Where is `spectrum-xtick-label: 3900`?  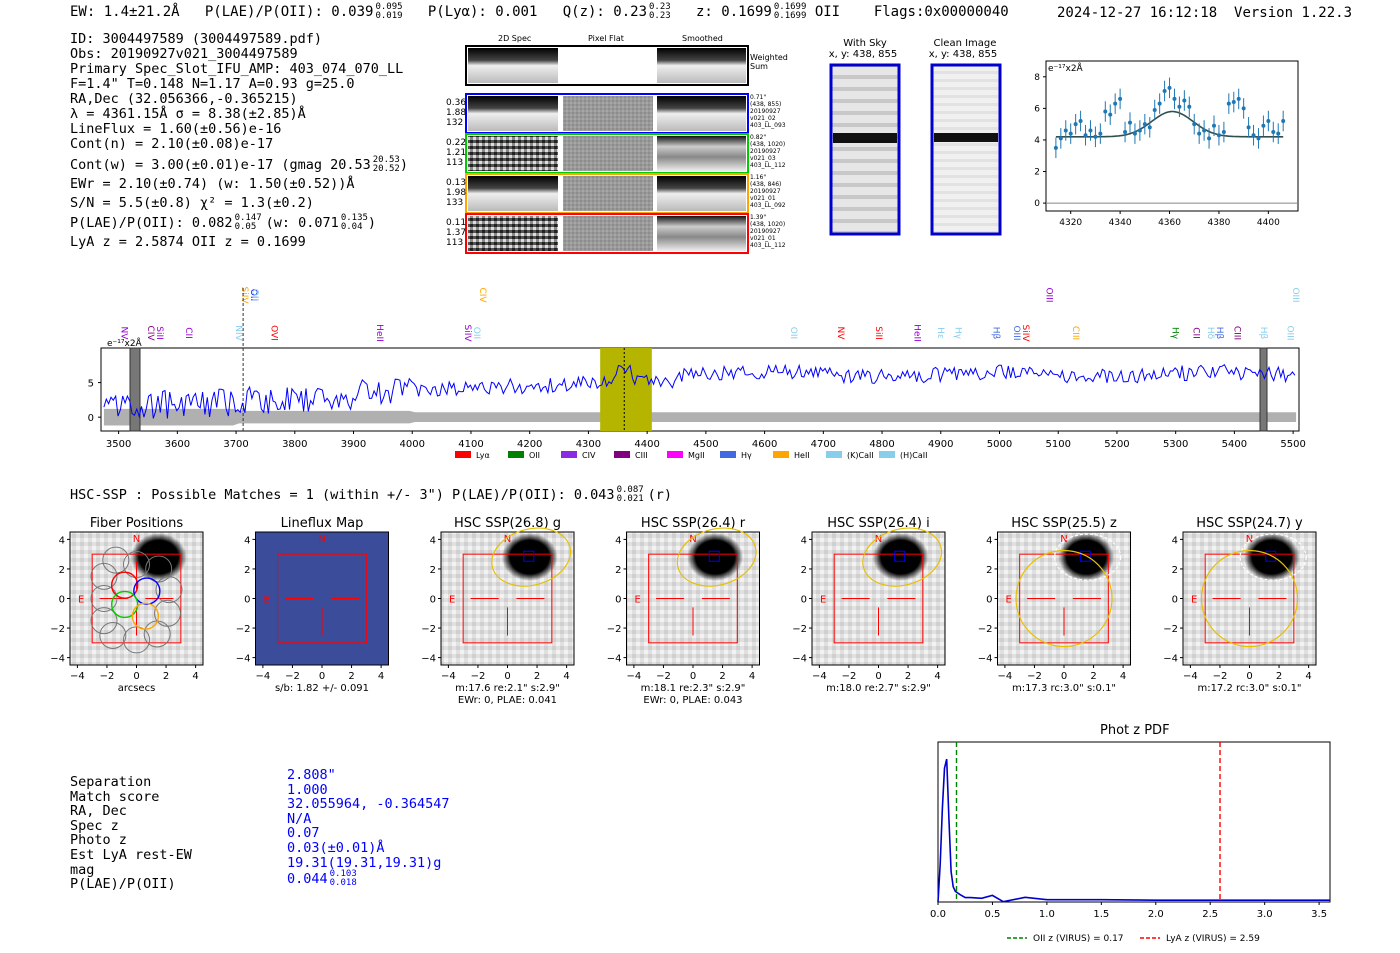
spectrum-xtick-label: 3900 is located at coordinates (353, 444).